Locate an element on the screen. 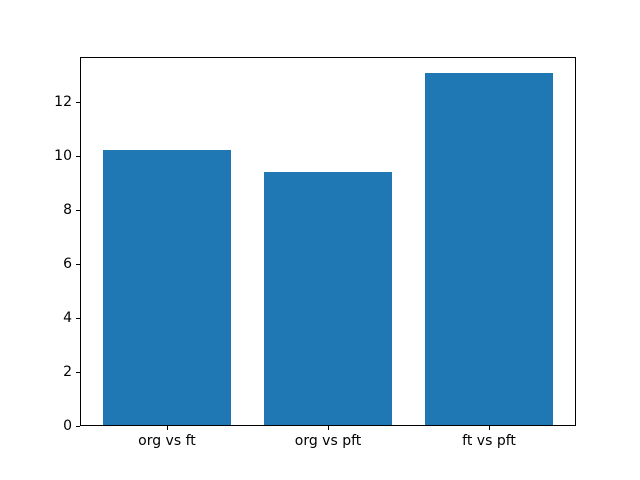  bar-ft-vs-pft is located at coordinates (489, 249).